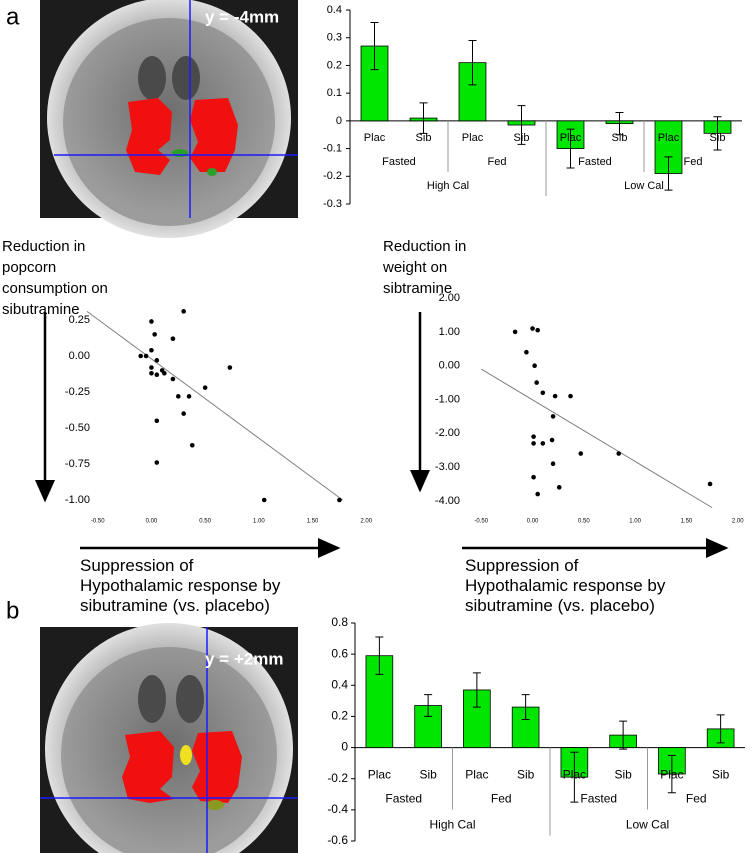  Describe the element at coordinates (339, 622) in the screenshot. I see `y-tick-label: 0.8` at that location.